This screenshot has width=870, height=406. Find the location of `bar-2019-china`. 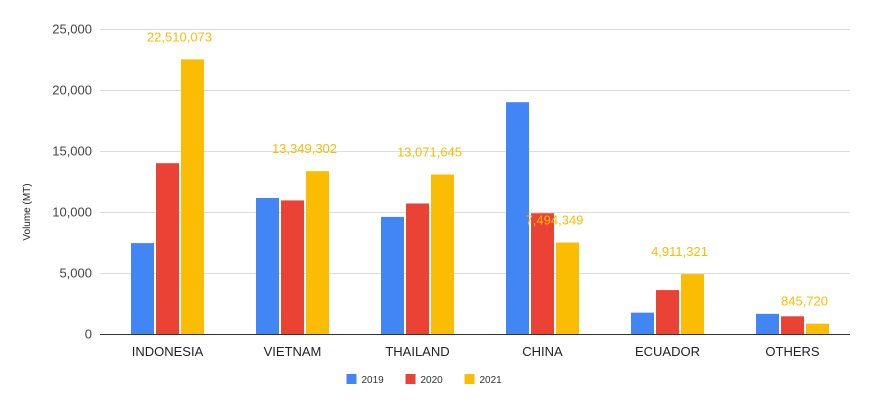

bar-2019-china is located at coordinates (517, 218).